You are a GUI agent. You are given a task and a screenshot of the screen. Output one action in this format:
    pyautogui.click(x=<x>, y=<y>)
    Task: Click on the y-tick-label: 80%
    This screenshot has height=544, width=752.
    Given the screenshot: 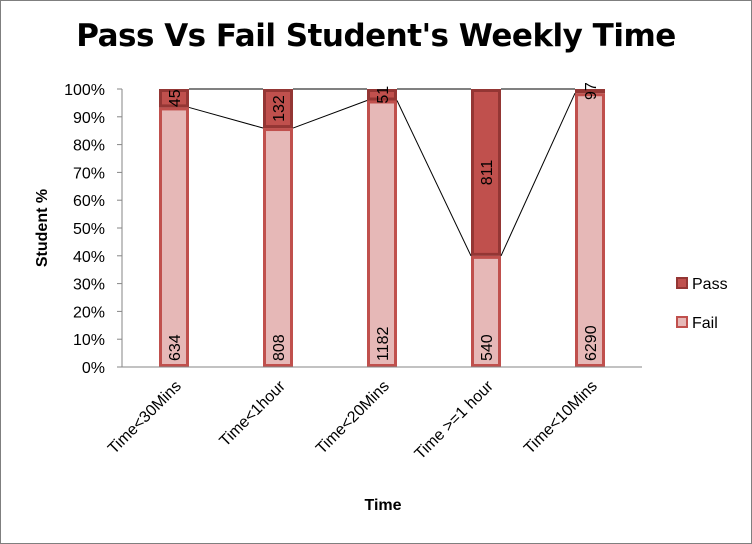 What is the action you would take?
    pyautogui.click(x=89, y=146)
    